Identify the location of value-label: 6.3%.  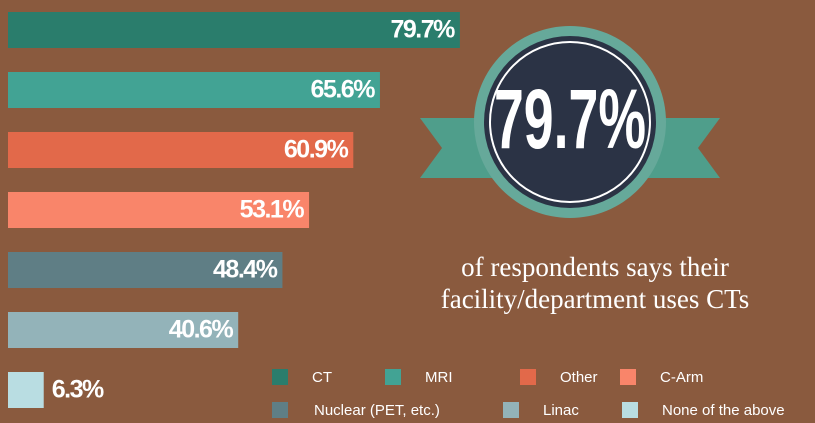
(78, 390).